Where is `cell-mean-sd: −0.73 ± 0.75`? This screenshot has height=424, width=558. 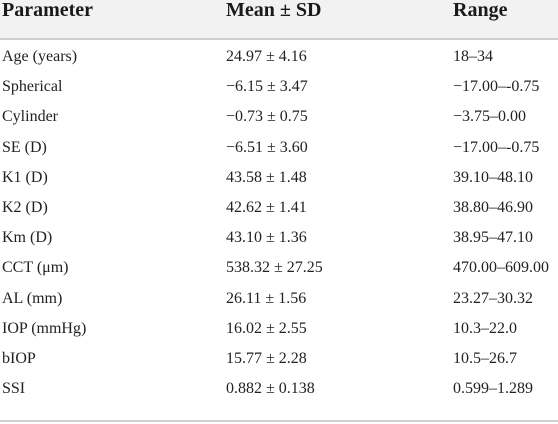 cell-mean-sd: −0.73 ± 0.75 is located at coordinates (267, 117).